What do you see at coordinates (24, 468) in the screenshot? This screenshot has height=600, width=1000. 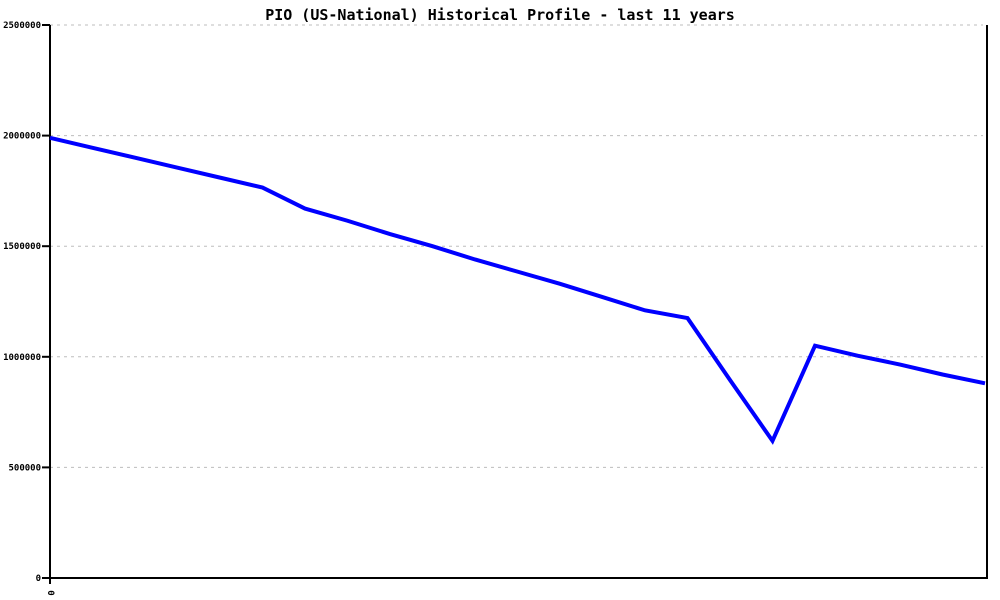 I see `y-tick-label: 500000` at bounding box center [24, 468].